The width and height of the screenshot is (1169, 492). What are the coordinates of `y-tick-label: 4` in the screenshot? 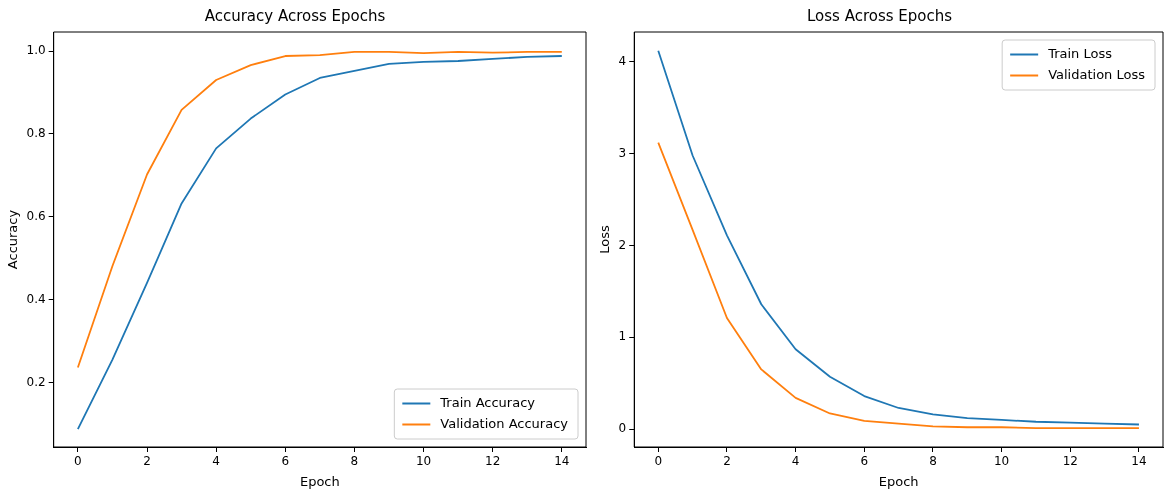 It's located at (622, 60).